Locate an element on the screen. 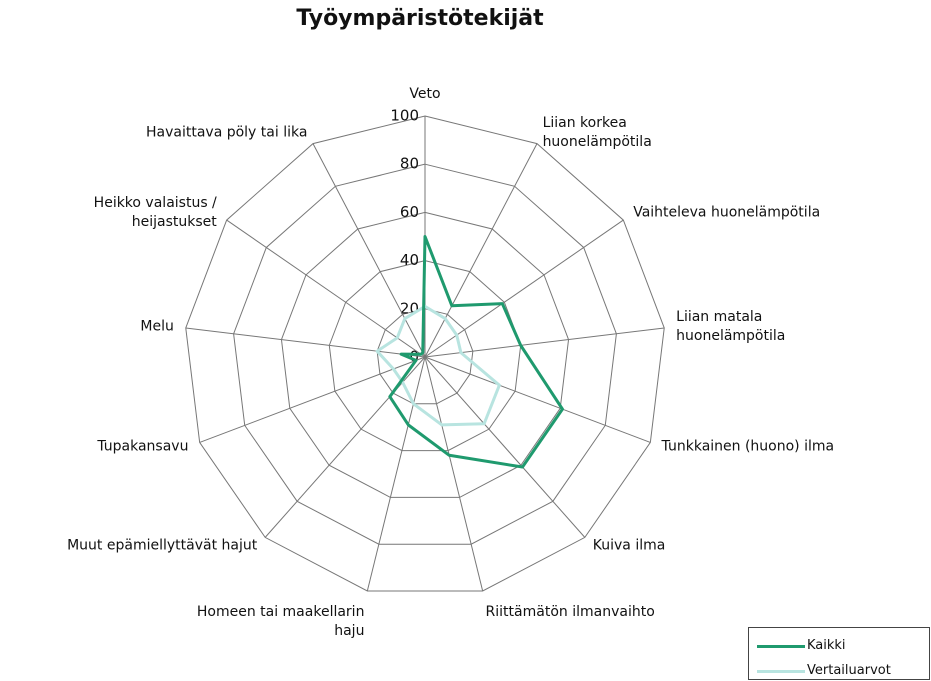  category-label: Tupakansavu is located at coordinates (143, 446).